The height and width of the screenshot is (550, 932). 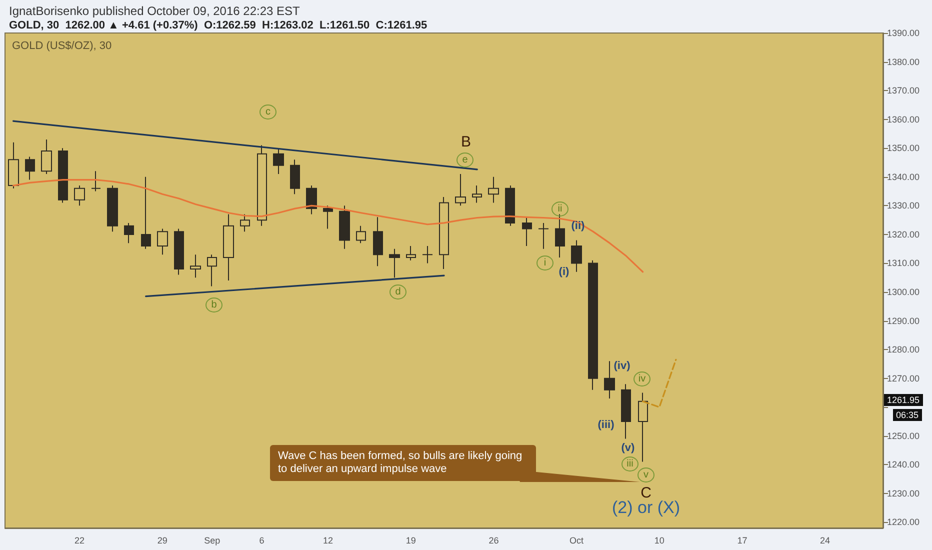 What do you see at coordinates (212, 541) in the screenshot?
I see `x-tick-label: Sep` at bounding box center [212, 541].